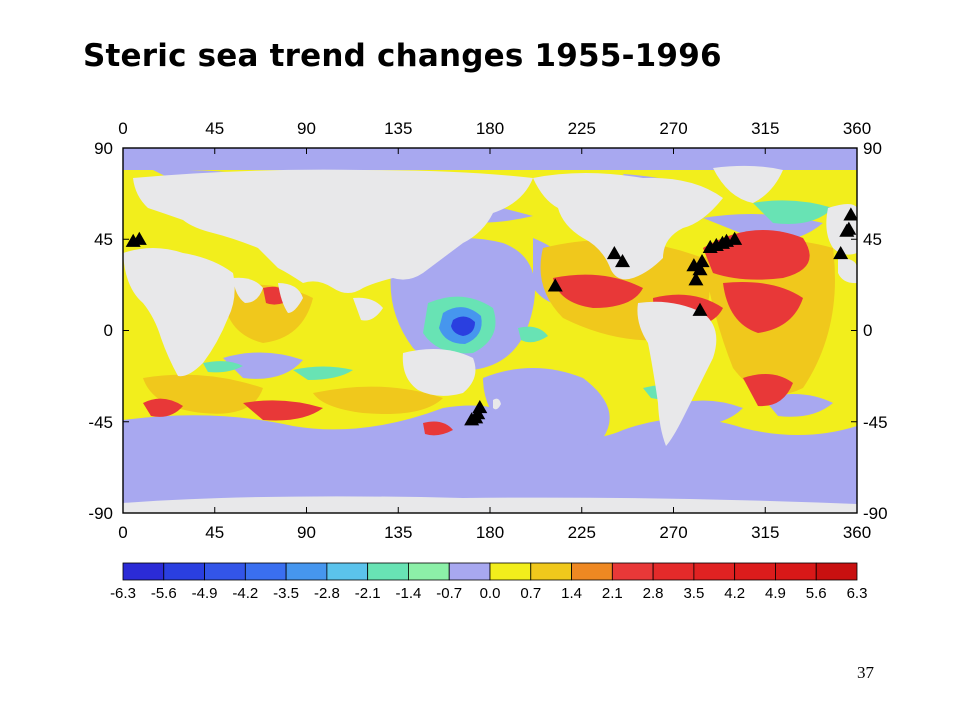  Describe the element at coordinates (693, 593) in the screenshot. I see `colorbar-tick-label: 3.5` at that location.